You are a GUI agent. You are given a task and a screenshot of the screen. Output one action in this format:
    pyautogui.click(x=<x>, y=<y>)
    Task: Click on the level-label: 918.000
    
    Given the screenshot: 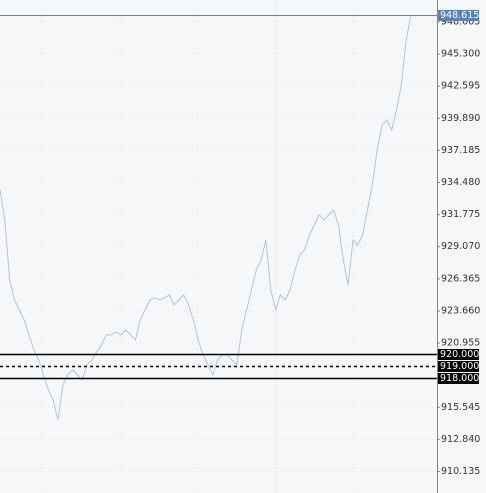 What is the action you would take?
    pyautogui.click(x=459, y=378)
    